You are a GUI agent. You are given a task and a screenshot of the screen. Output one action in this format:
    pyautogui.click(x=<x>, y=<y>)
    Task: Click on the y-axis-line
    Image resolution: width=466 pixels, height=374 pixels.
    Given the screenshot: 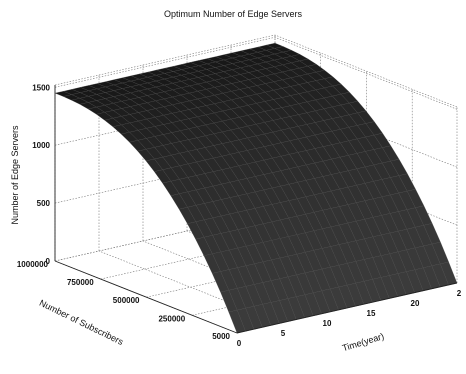 What is the action you would take?
    pyautogui.click(x=146, y=297)
    